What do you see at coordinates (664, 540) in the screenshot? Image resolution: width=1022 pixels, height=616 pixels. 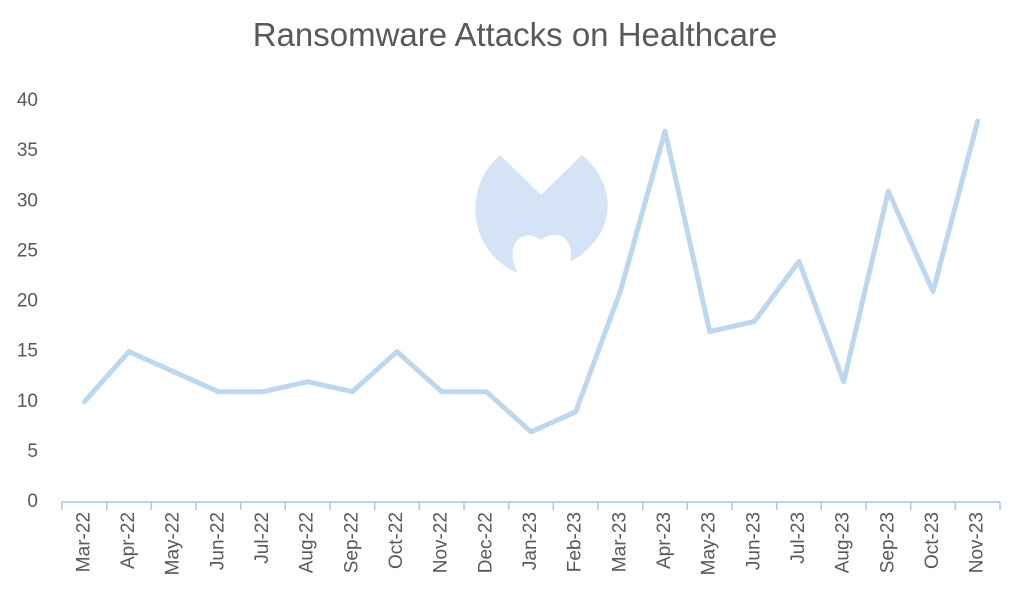 I see `x-tick-label: Apr-23` at bounding box center [664, 540].